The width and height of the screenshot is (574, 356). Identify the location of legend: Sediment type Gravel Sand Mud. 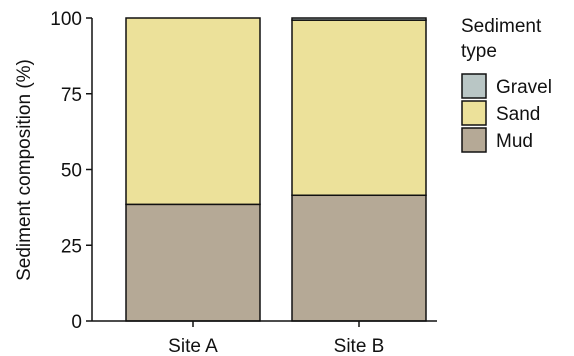
(506, 84).